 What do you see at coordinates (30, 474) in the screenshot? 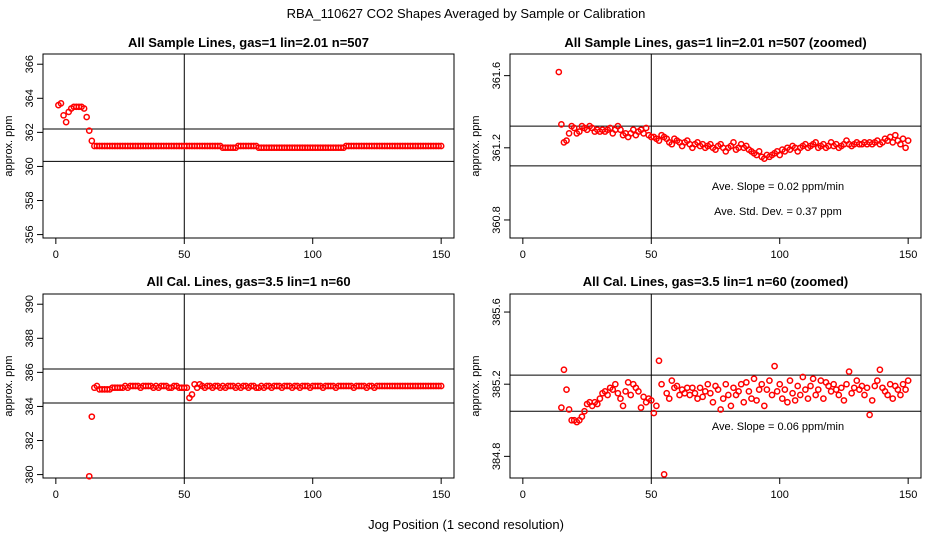
I see `y-tick-label: 380` at bounding box center [30, 474].